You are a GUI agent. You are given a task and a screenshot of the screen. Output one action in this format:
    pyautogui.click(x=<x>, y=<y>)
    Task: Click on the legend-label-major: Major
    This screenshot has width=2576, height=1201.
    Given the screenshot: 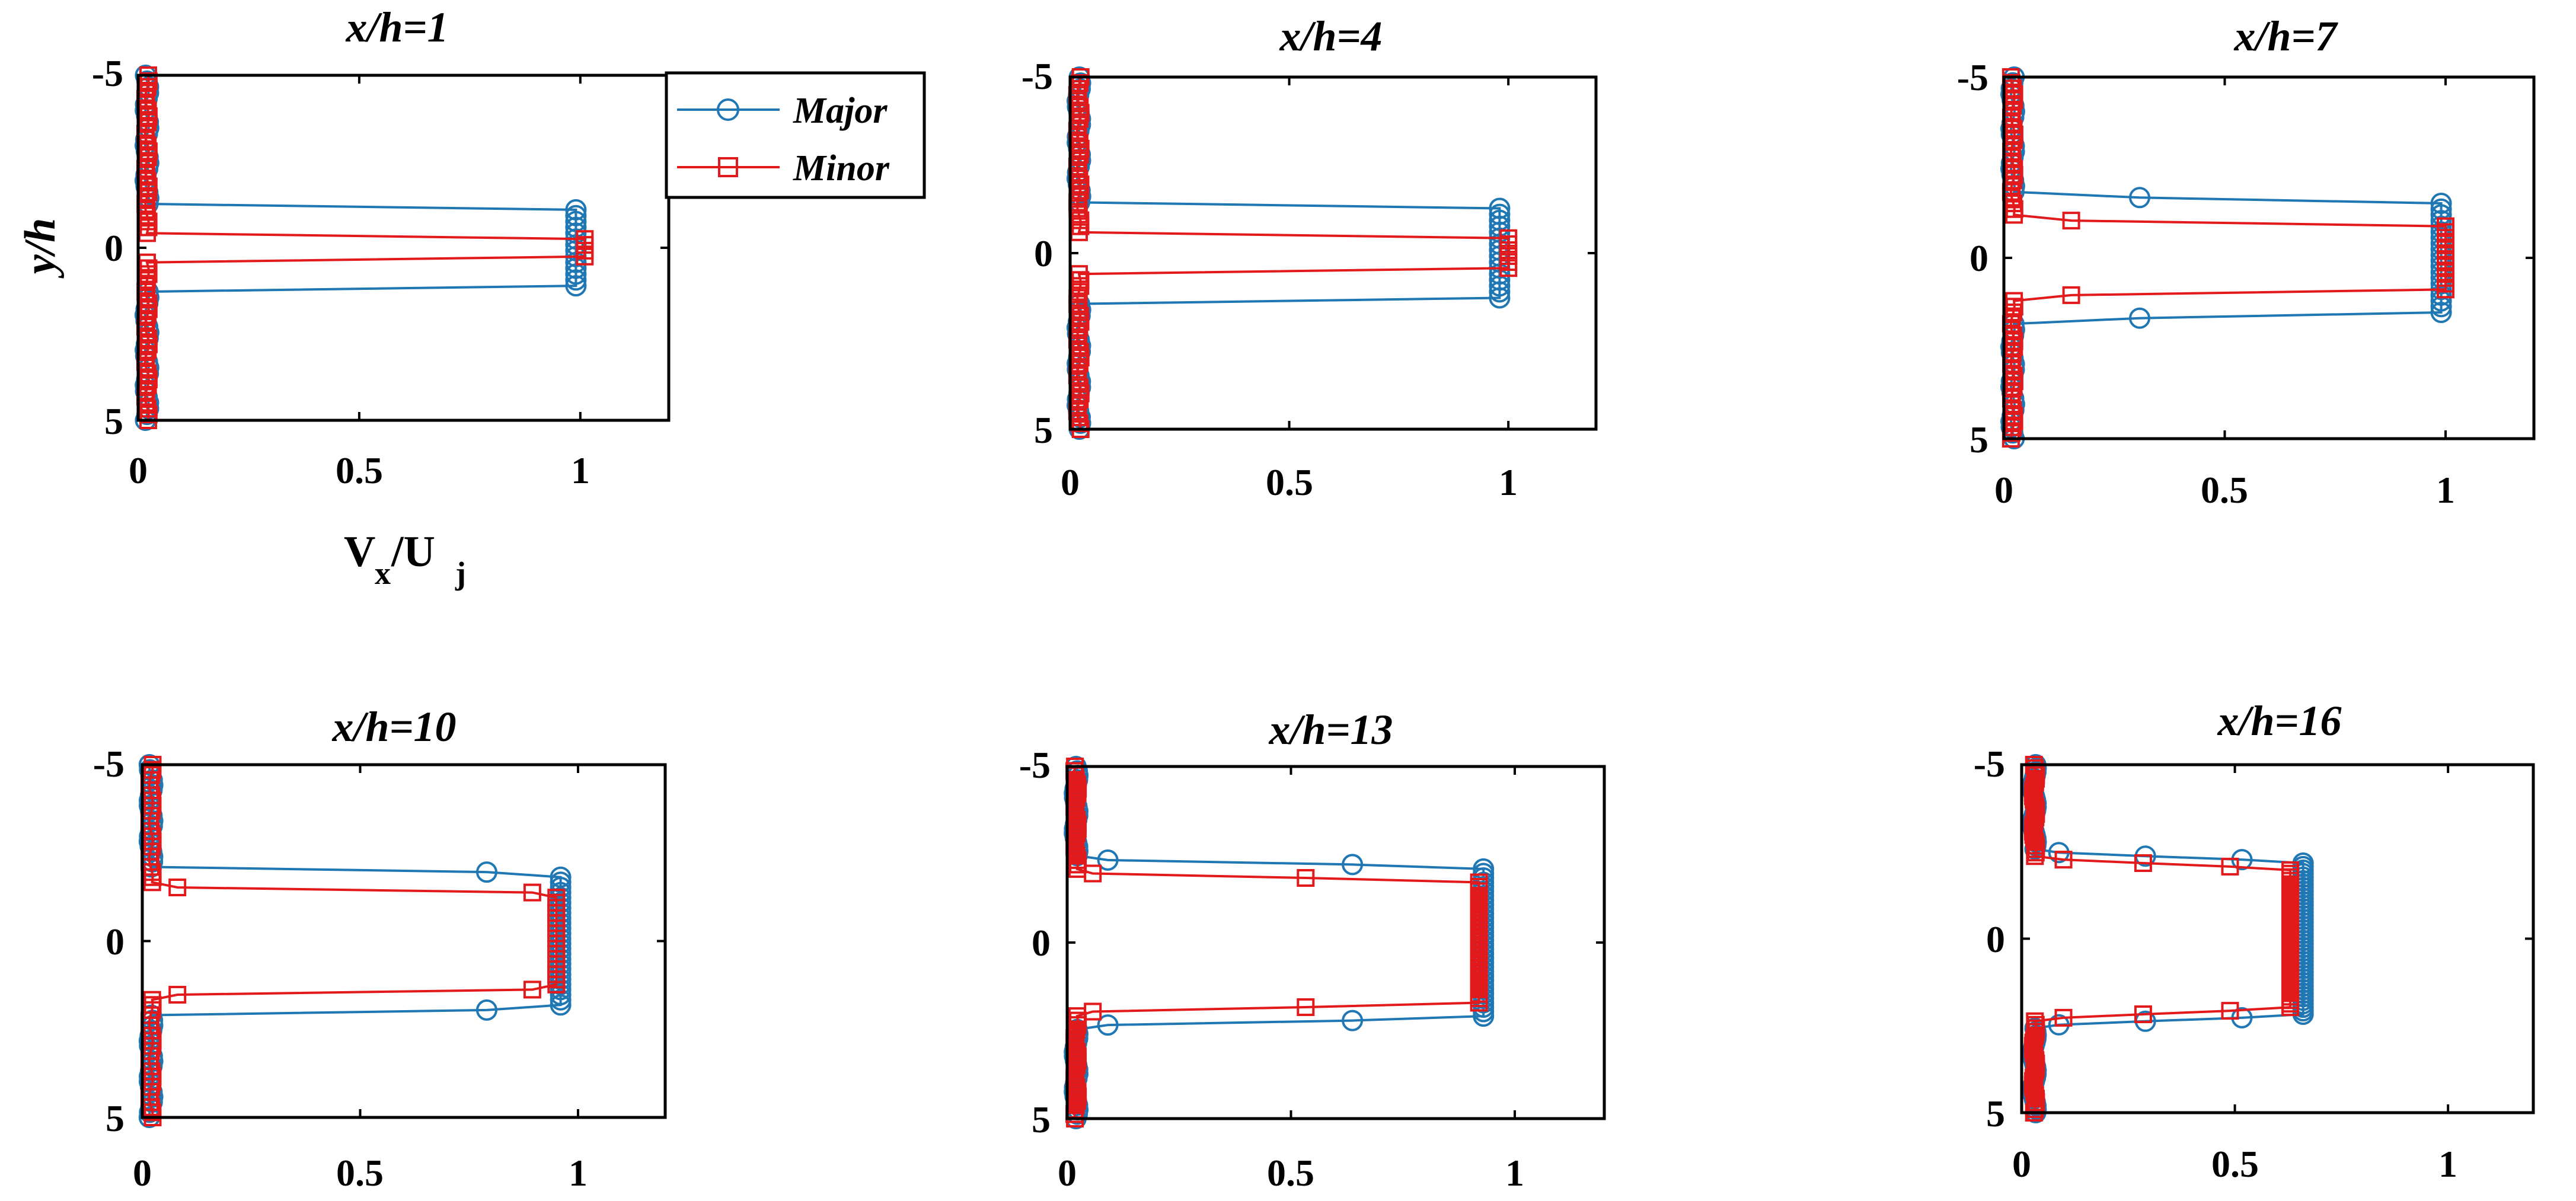 What is the action you would take?
    pyautogui.click(x=840, y=111)
    